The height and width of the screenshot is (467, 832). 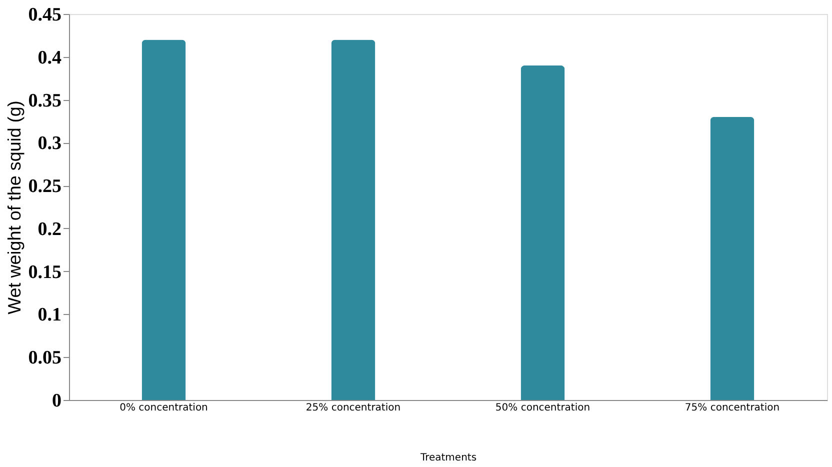 What do you see at coordinates (45, 187) in the screenshot?
I see `y-tick-label: 0.25` at bounding box center [45, 187].